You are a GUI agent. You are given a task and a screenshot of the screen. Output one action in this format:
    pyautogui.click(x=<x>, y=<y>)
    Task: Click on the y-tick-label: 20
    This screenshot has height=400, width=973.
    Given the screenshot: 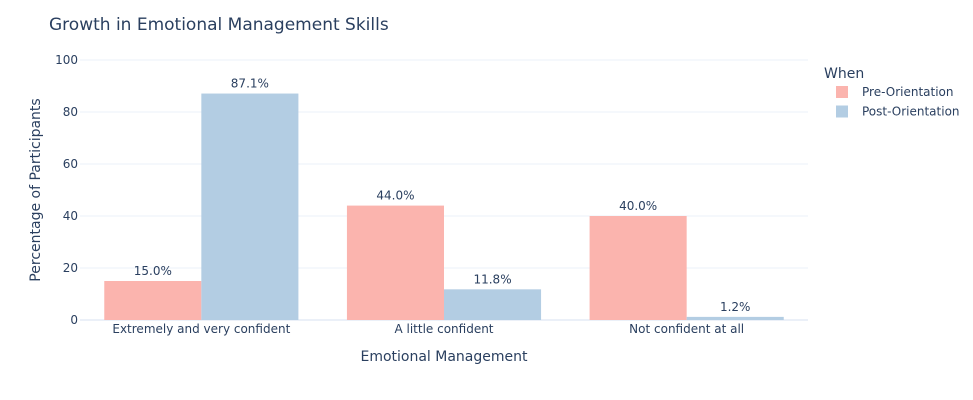 What is the action you would take?
    pyautogui.click(x=70, y=268)
    